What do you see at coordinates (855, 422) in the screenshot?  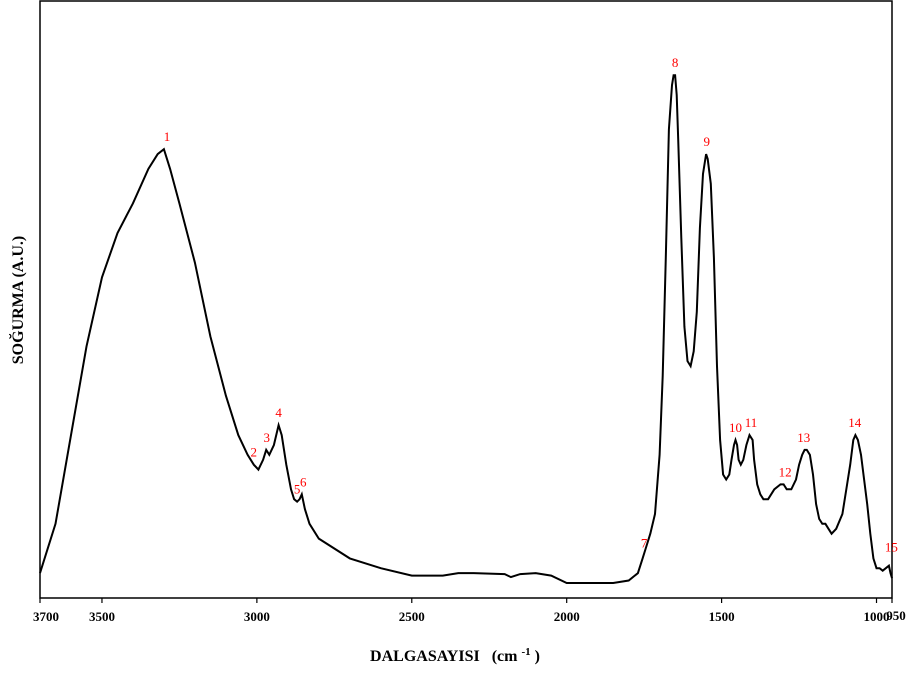 I see `peak-label-14: 14` at bounding box center [855, 422].